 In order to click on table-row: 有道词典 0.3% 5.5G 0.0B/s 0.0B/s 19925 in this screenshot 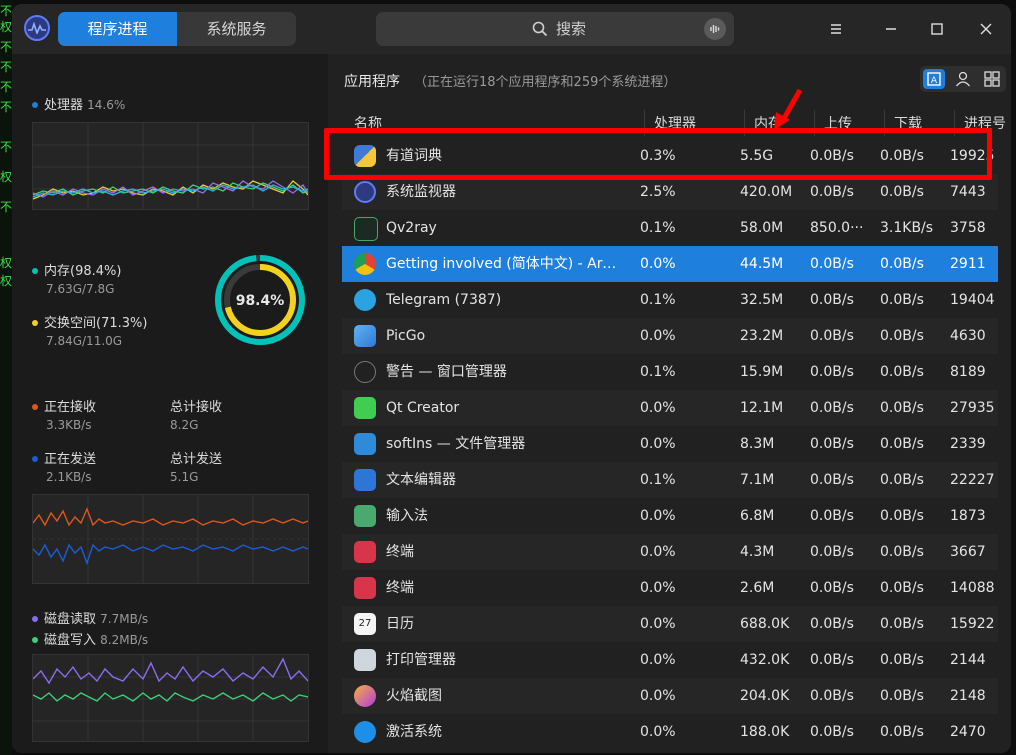, I will do `click(670, 156)`.